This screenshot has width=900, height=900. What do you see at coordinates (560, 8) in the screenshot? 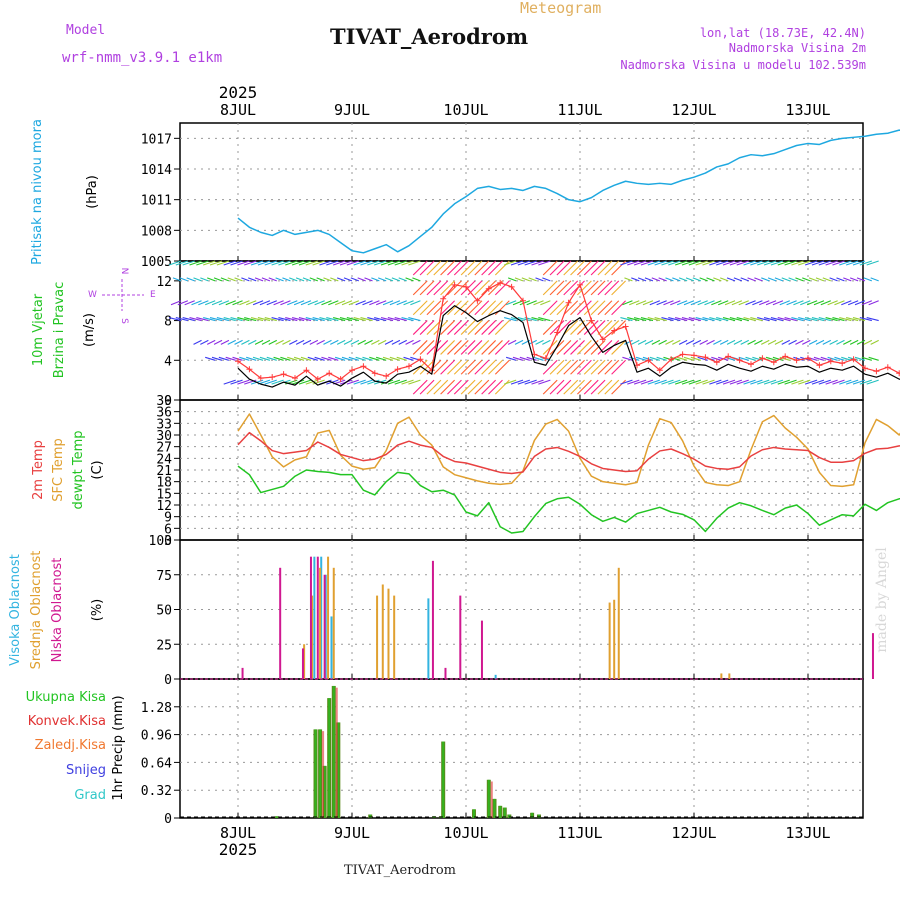
I see `meteogram-label: Meteogram` at bounding box center [560, 8].